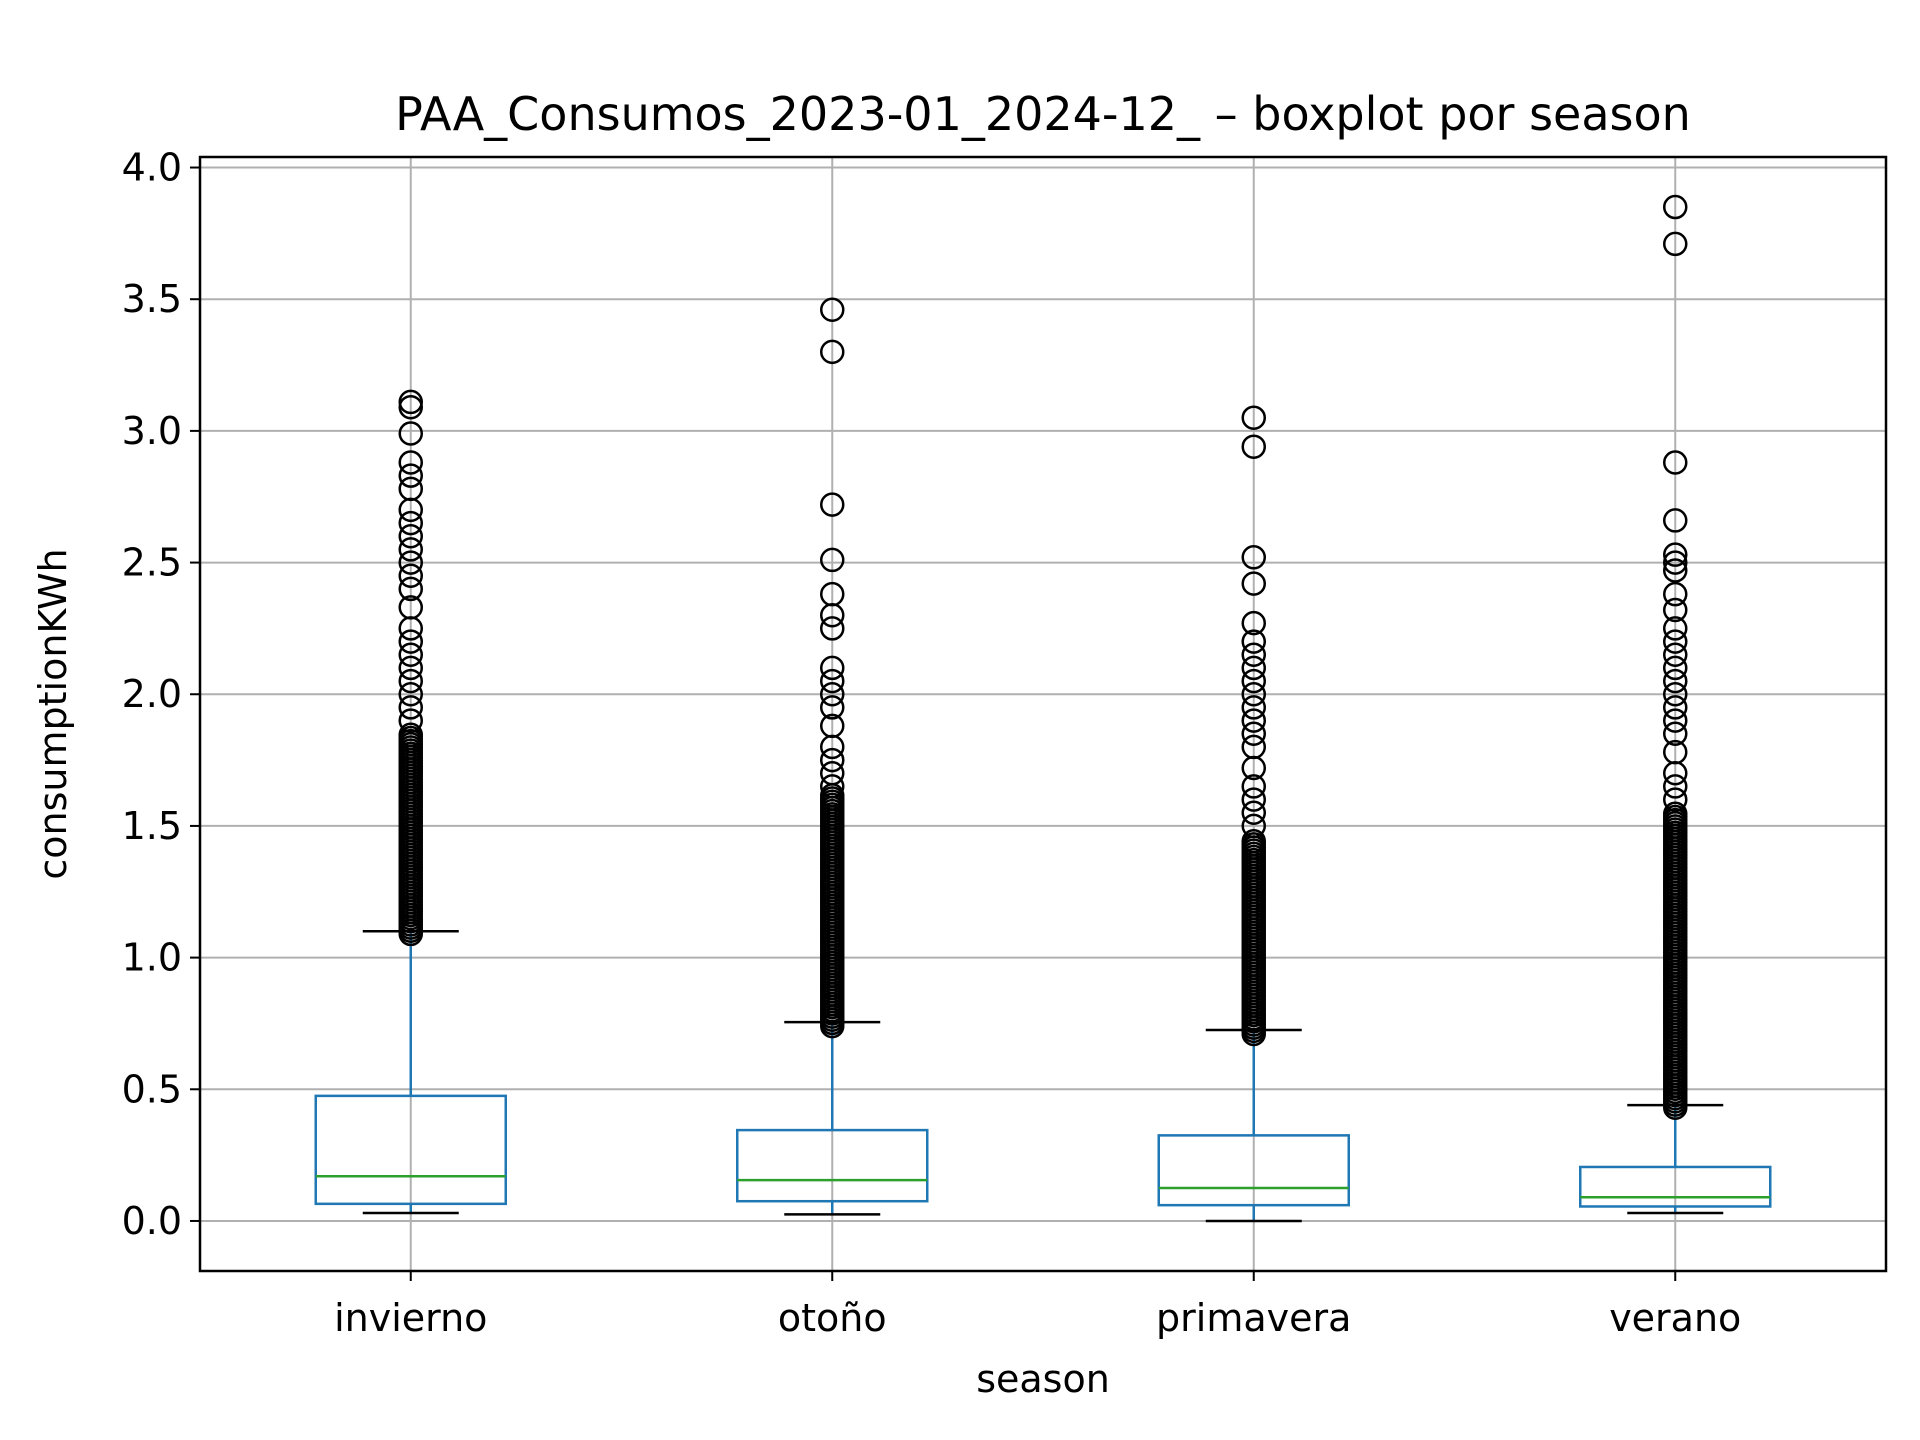 This screenshot has height=1440, width=1920. I want to click on y-tick-label: 4.0, so click(152, 168).